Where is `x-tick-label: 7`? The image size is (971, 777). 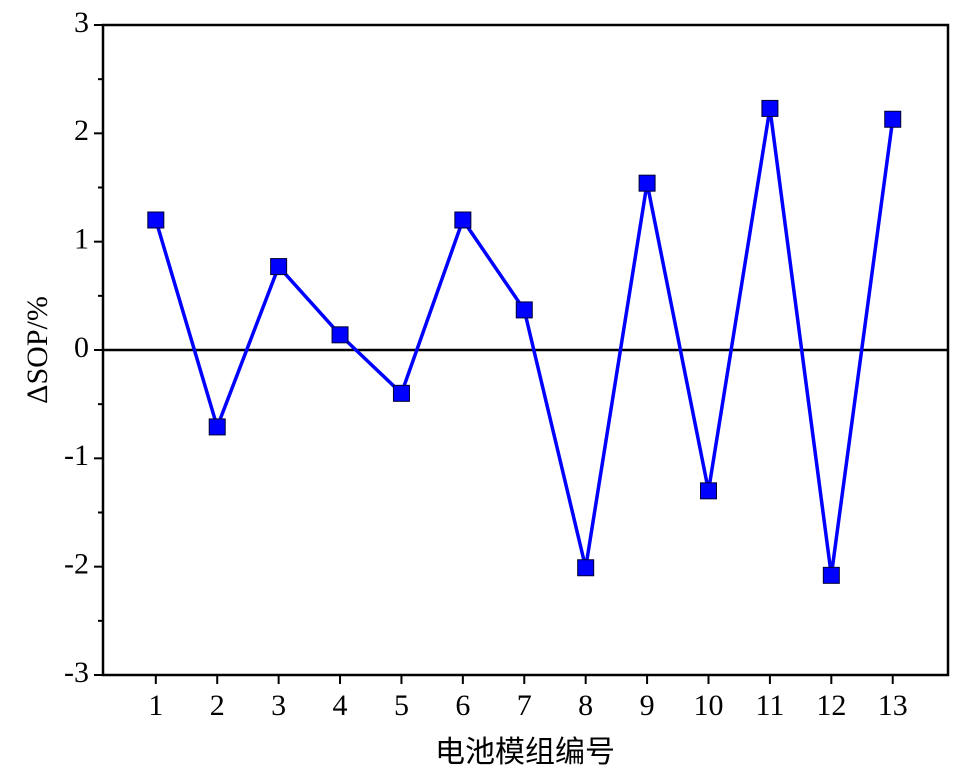
x-tick-label: 7 is located at coordinates (524, 705).